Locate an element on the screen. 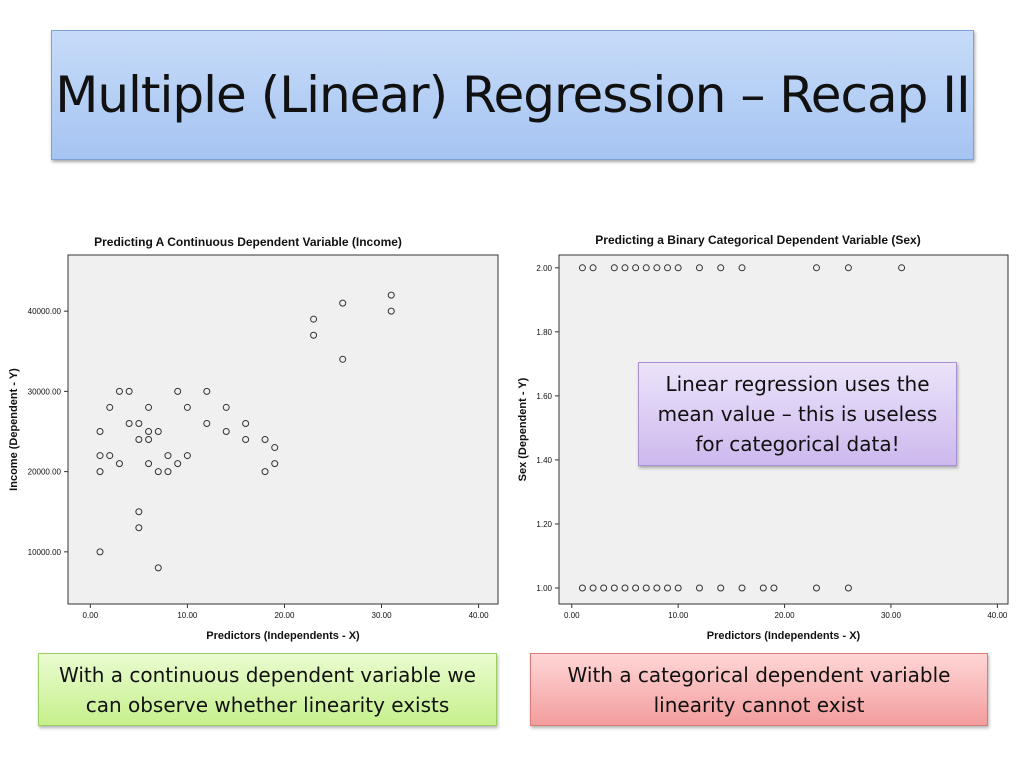 The image size is (1024, 768). sex-x-axis-label: Predictors (Independents - X) is located at coordinates (784, 636).